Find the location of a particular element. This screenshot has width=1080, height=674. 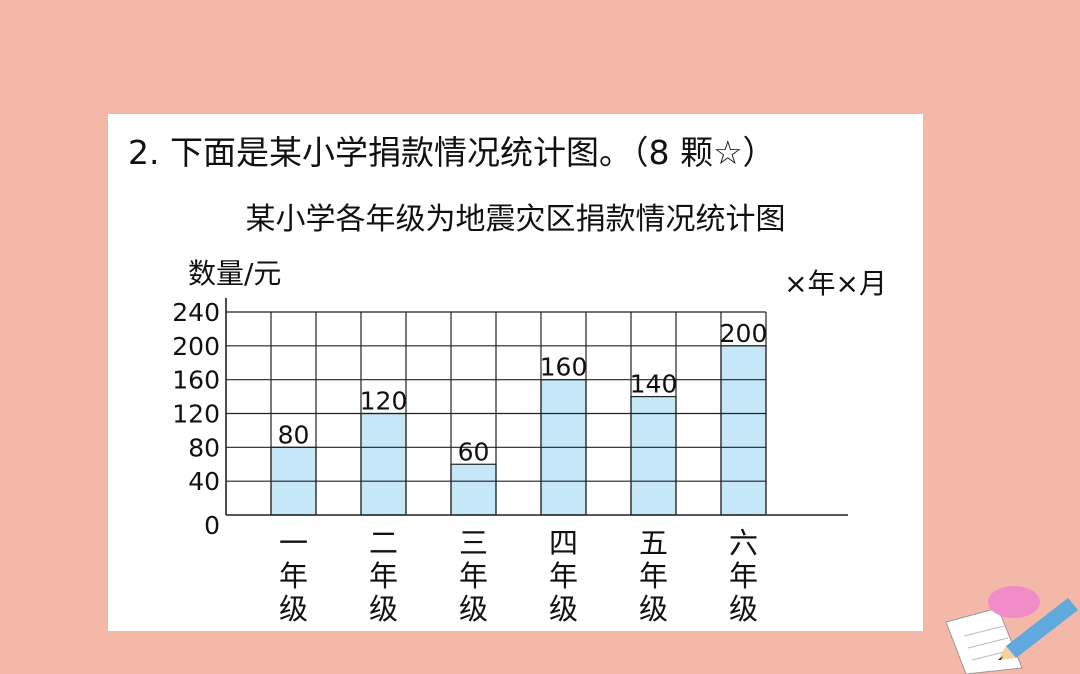

data-label: 120 is located at coordinates (384, 401).